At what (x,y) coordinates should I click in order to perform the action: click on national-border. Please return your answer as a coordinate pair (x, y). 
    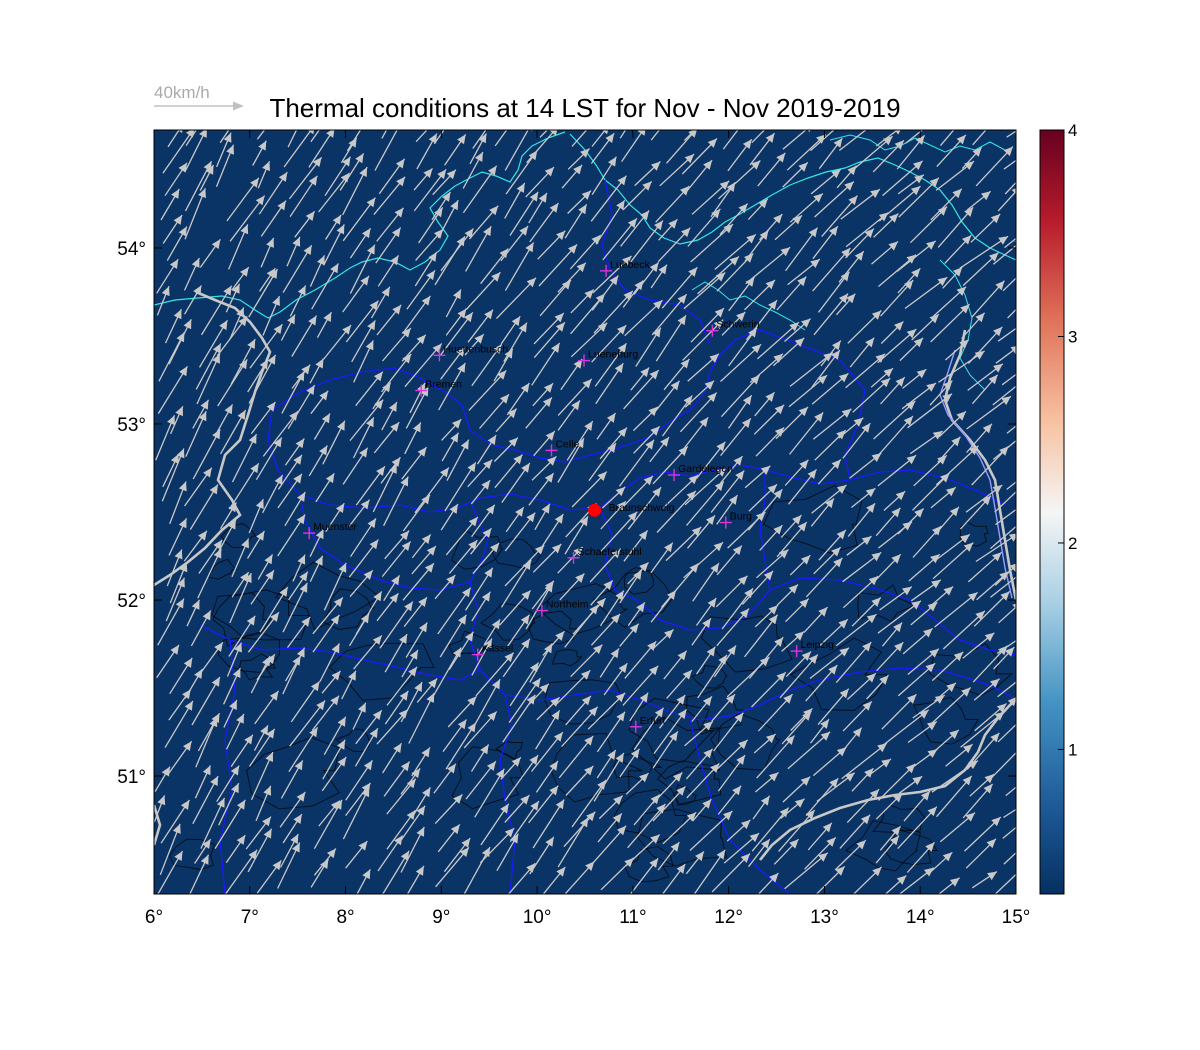
    Looking at the image, I should click on (979, 465).